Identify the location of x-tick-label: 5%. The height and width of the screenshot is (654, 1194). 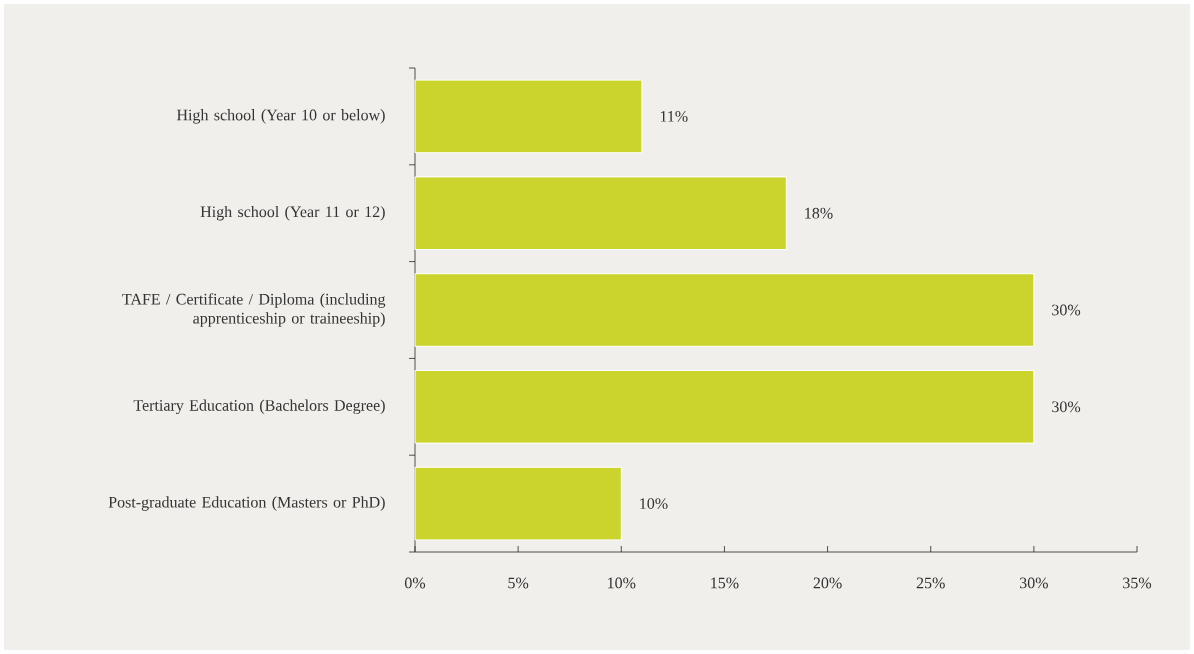
(518, 583).